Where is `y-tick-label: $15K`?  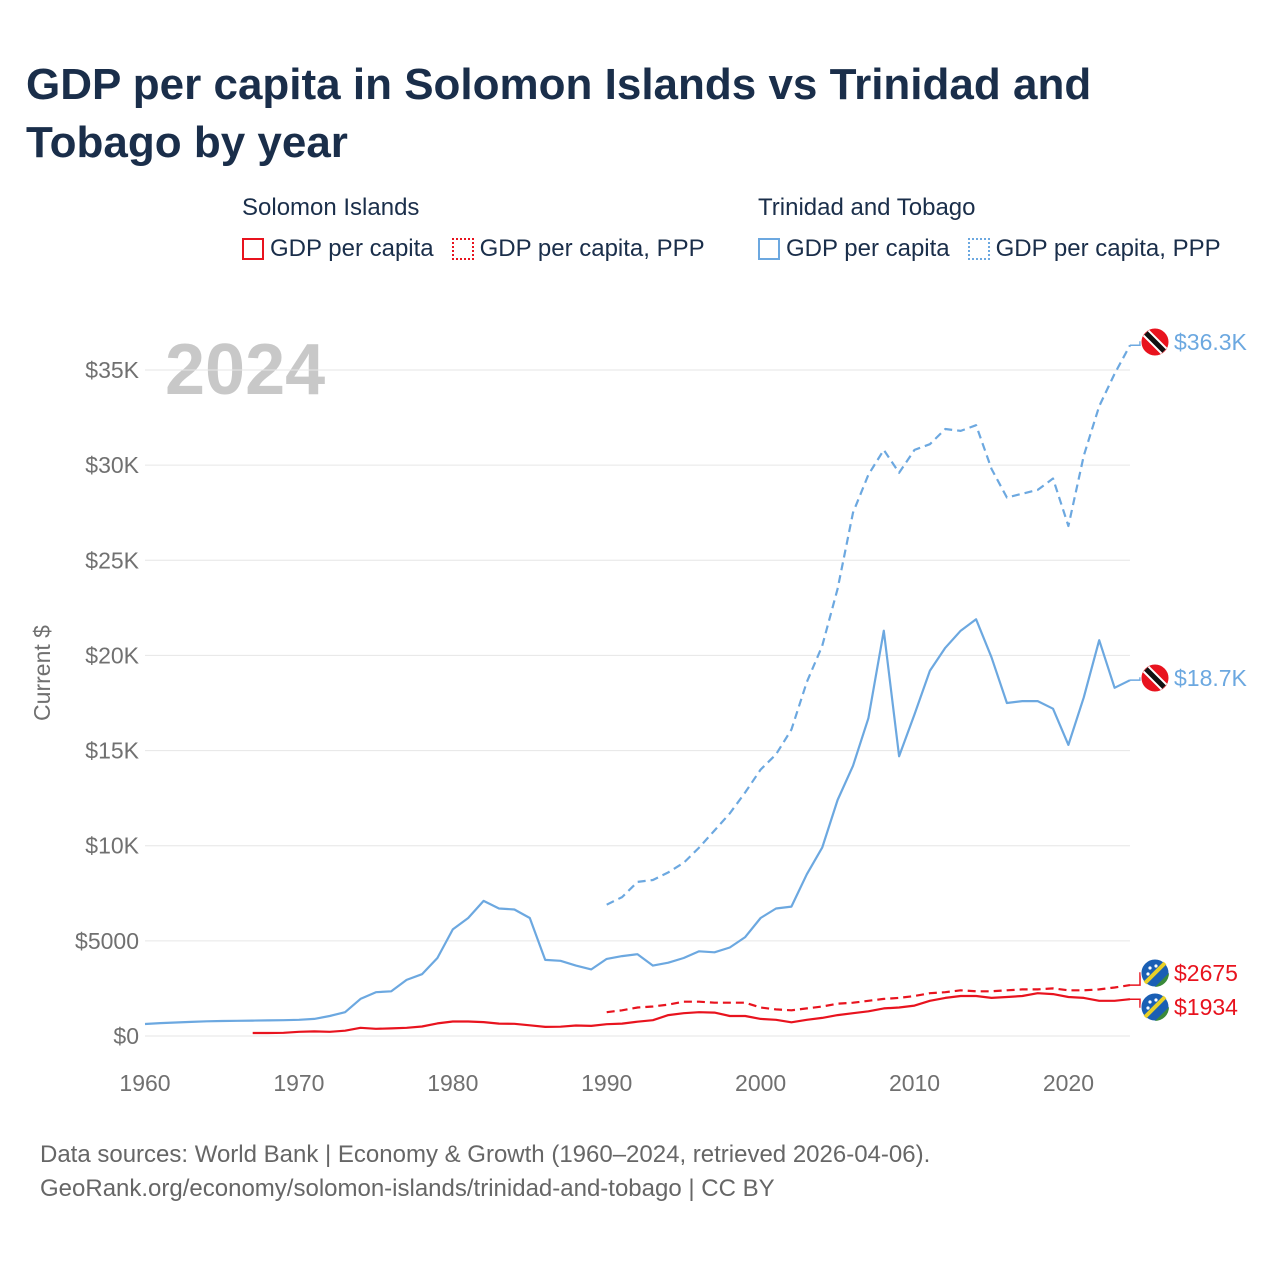 y-tick-label: $15K is located at coordinates (112, 751).